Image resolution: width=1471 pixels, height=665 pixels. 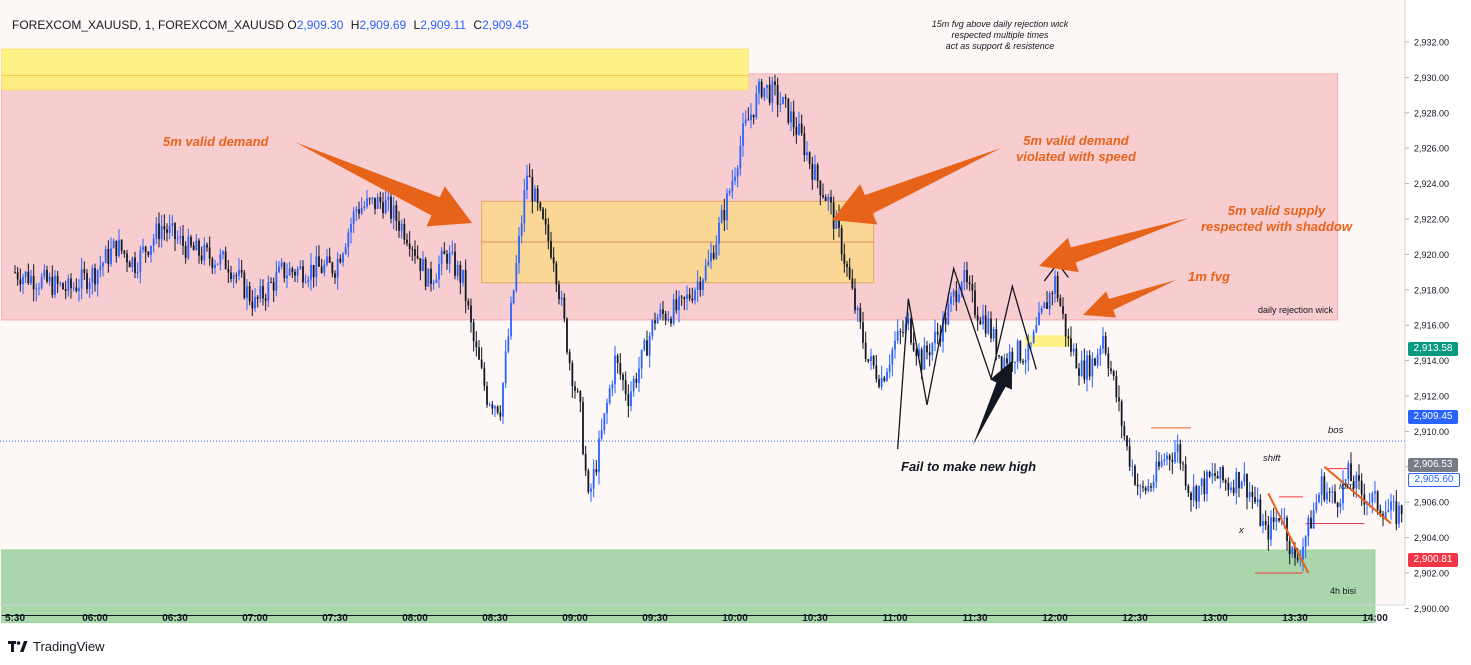 What do you see at coordinates (1276, 218) in the screenshot?
I see `label-5m-supply: 5m valid supply respected with shaddow` at bounding box center [1276, 218].